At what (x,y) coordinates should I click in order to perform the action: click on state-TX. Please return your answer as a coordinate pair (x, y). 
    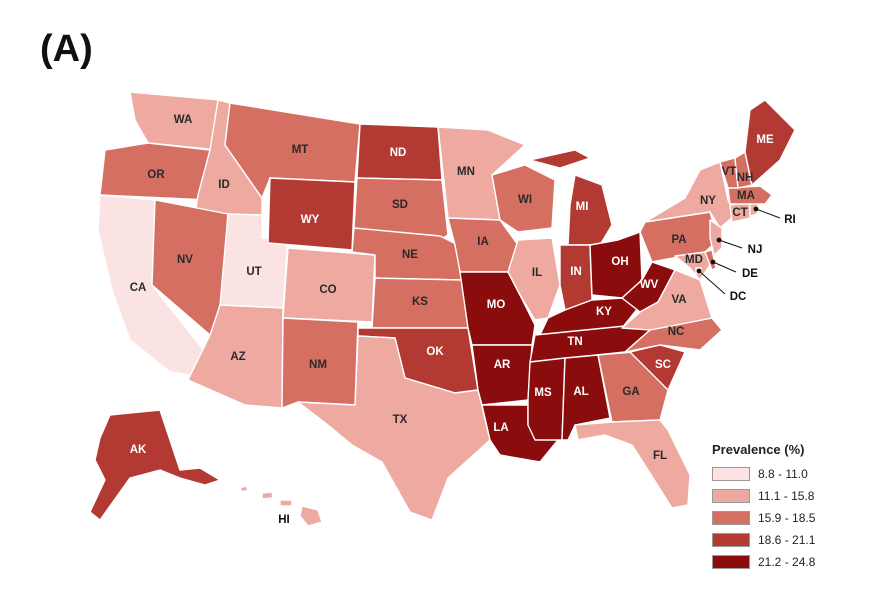
    Looking at the image, I should click on (394, 428).